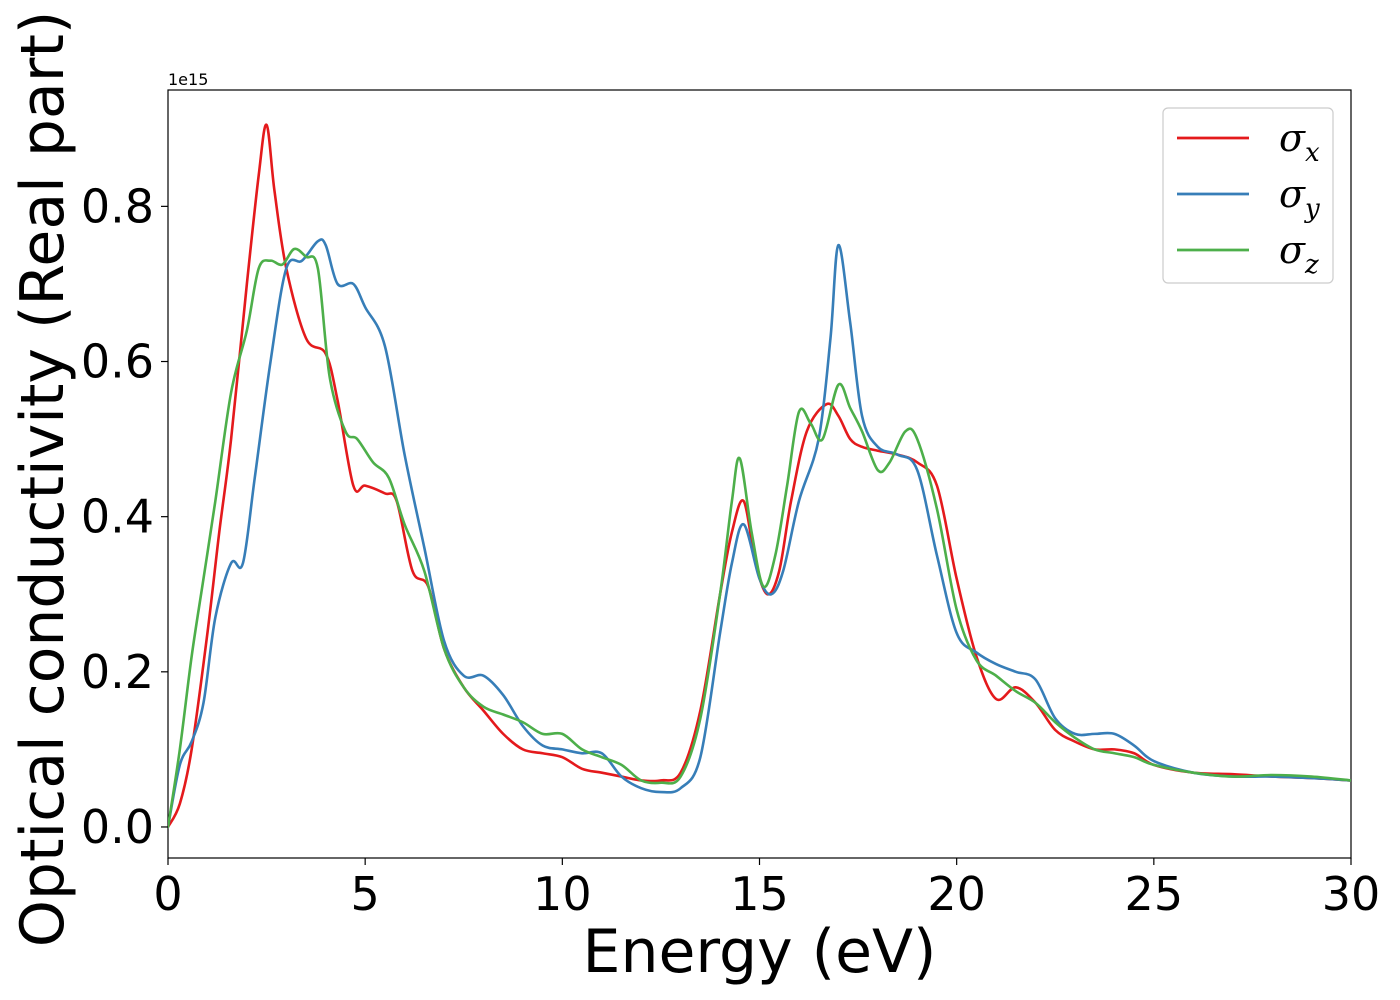 This screenshot has width=1400, height=1000. What do you see at coordinates (1248, 254) in the screenshot?
I see `legend-item-z: σz` at bounding box center [1248, 254].